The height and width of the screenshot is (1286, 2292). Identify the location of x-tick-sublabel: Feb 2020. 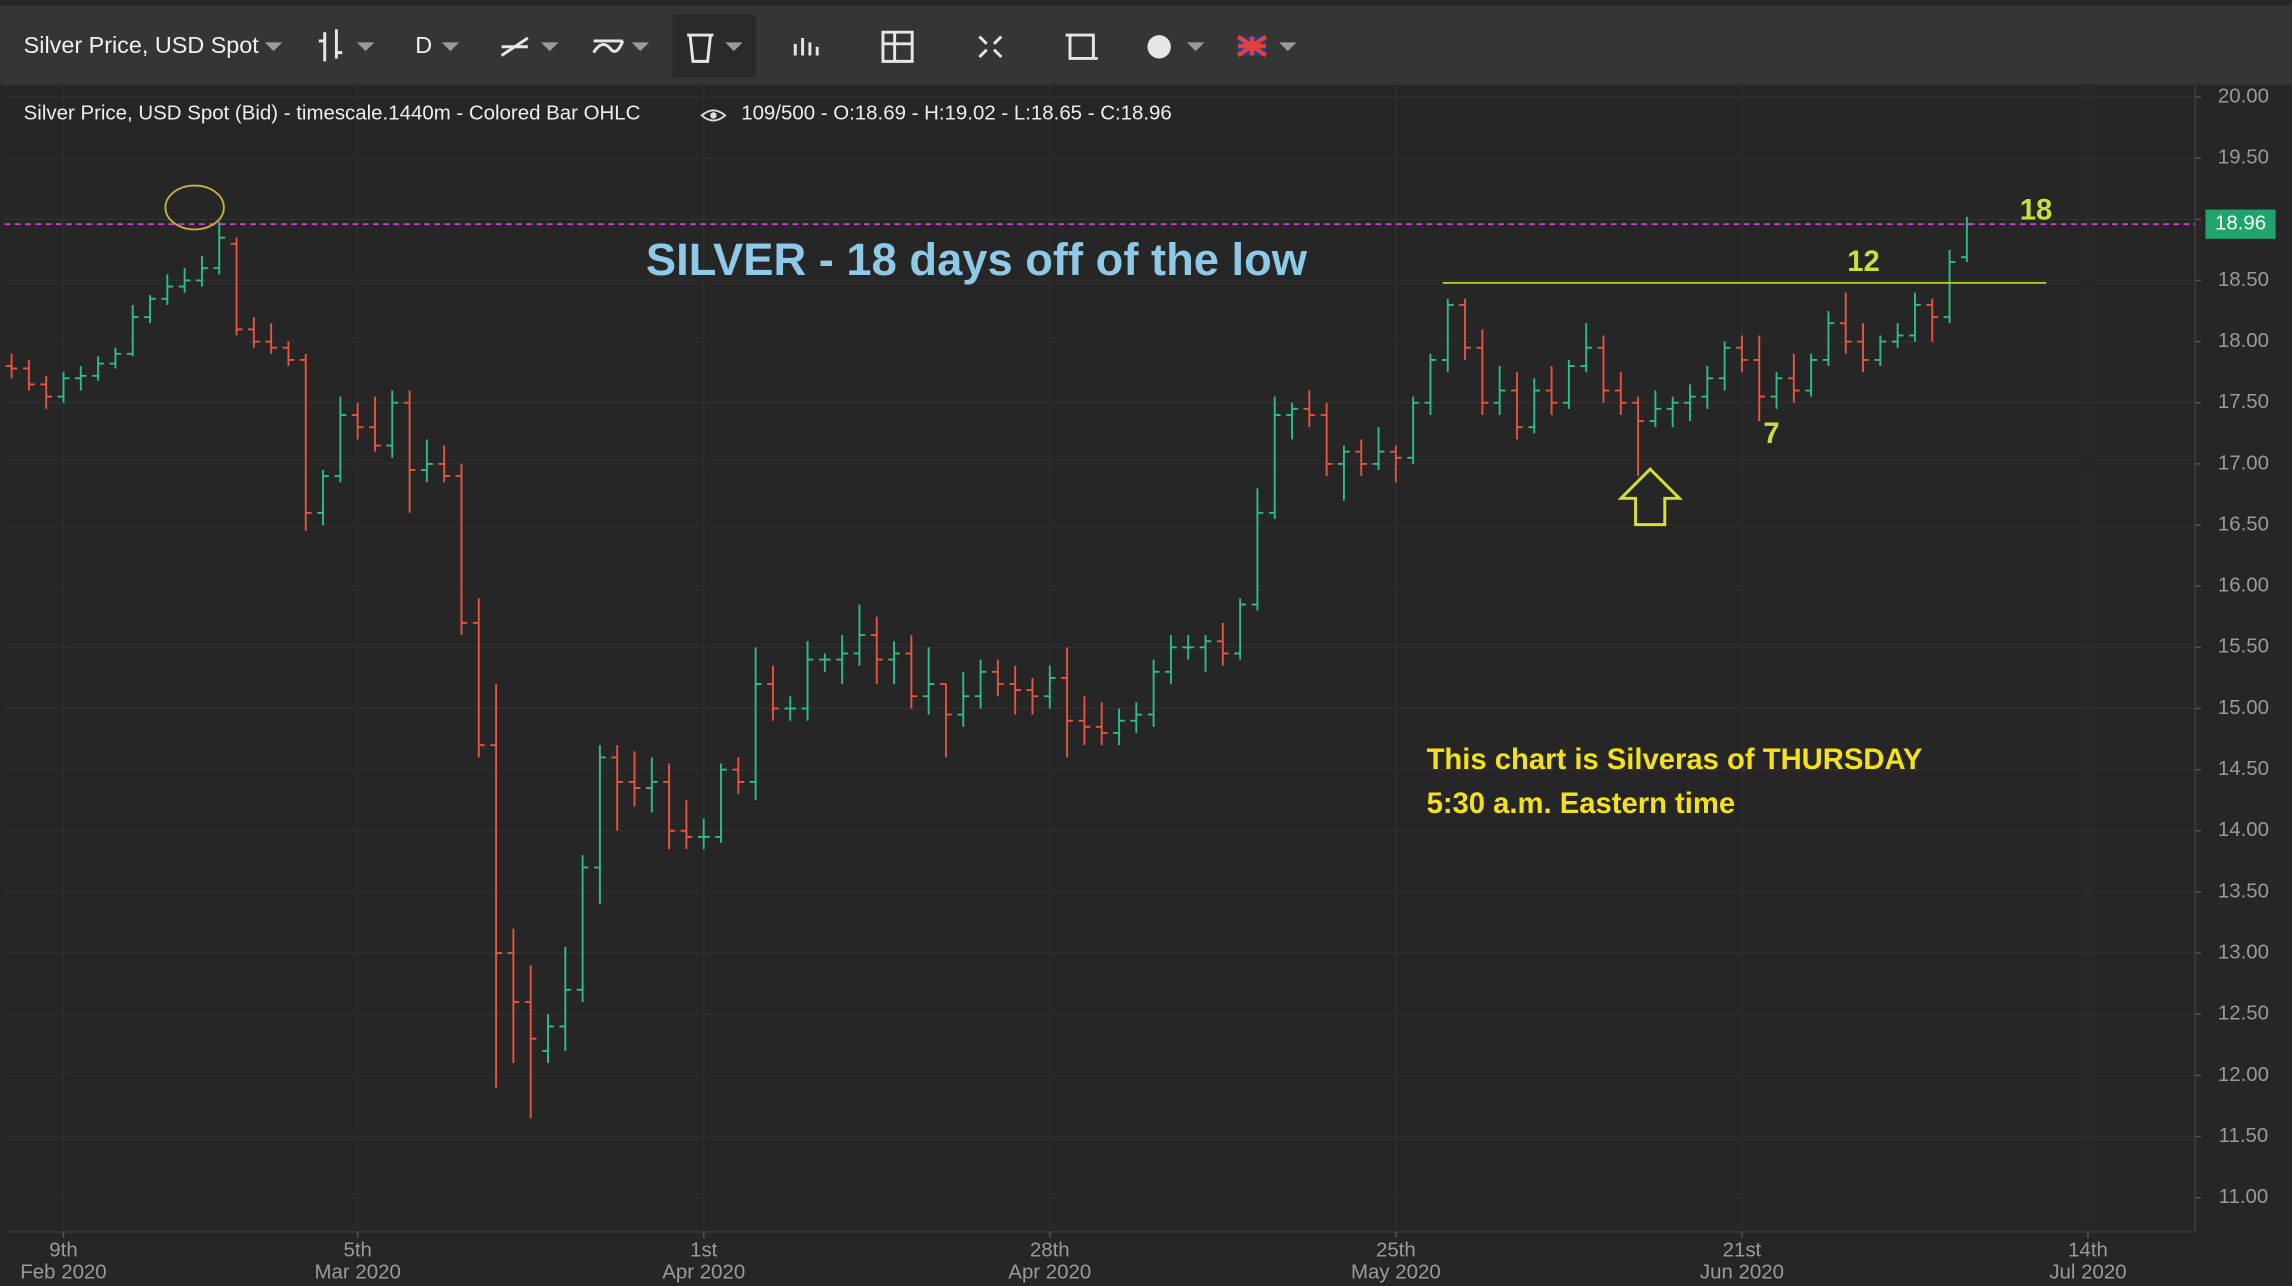
(63, 1271).